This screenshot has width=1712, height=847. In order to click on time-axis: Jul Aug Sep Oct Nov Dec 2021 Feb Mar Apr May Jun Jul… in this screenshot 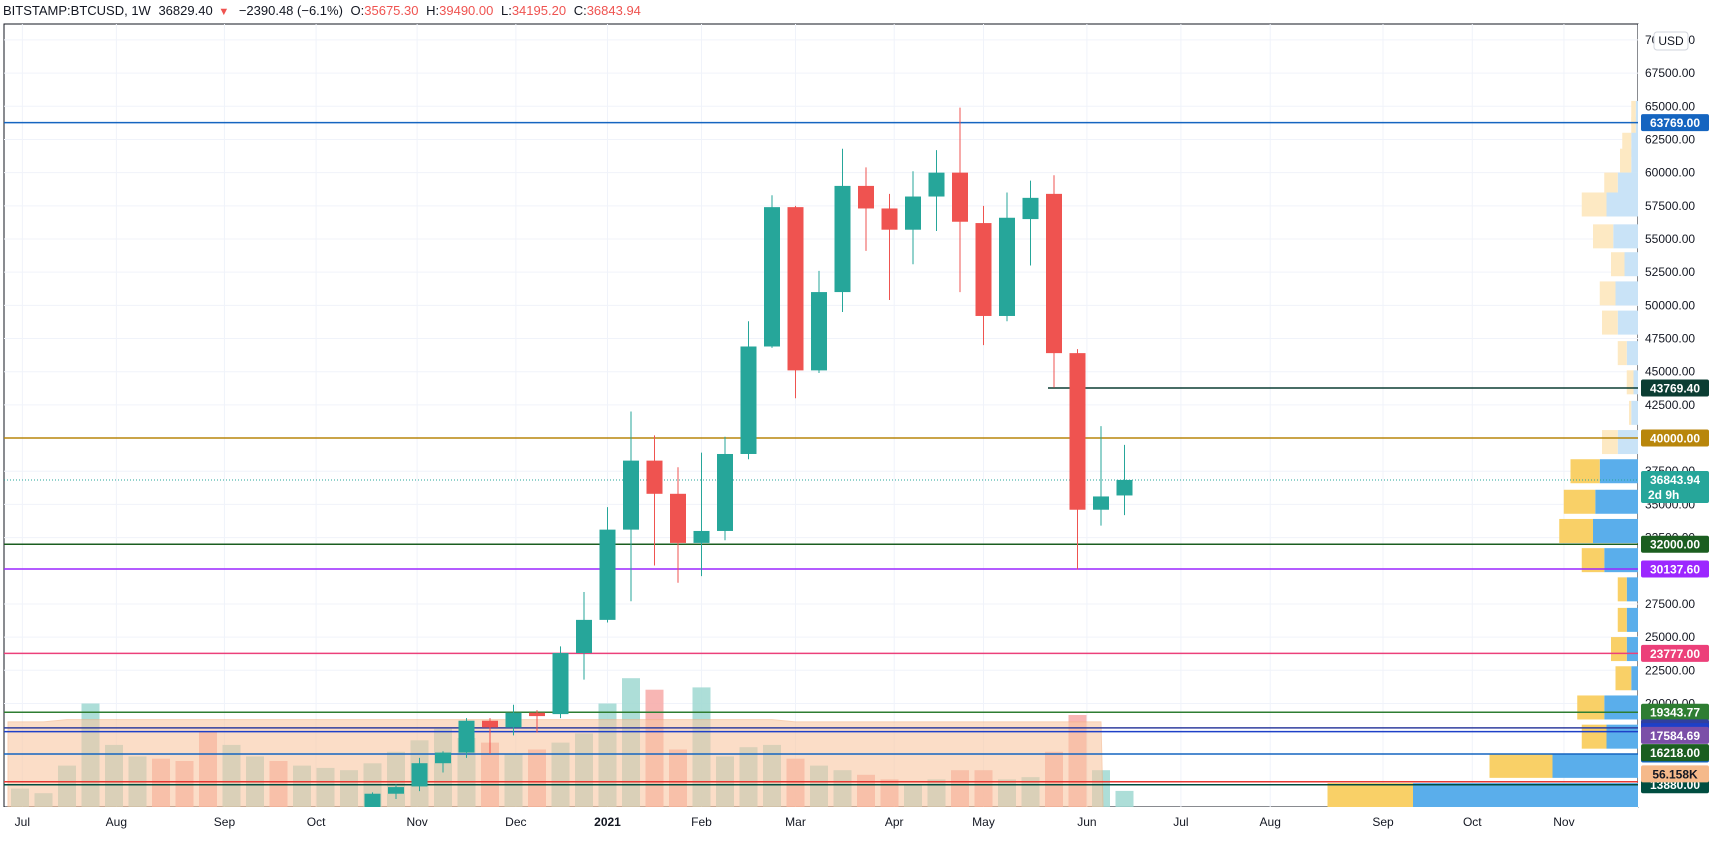, I will do `click(819, 827)`.